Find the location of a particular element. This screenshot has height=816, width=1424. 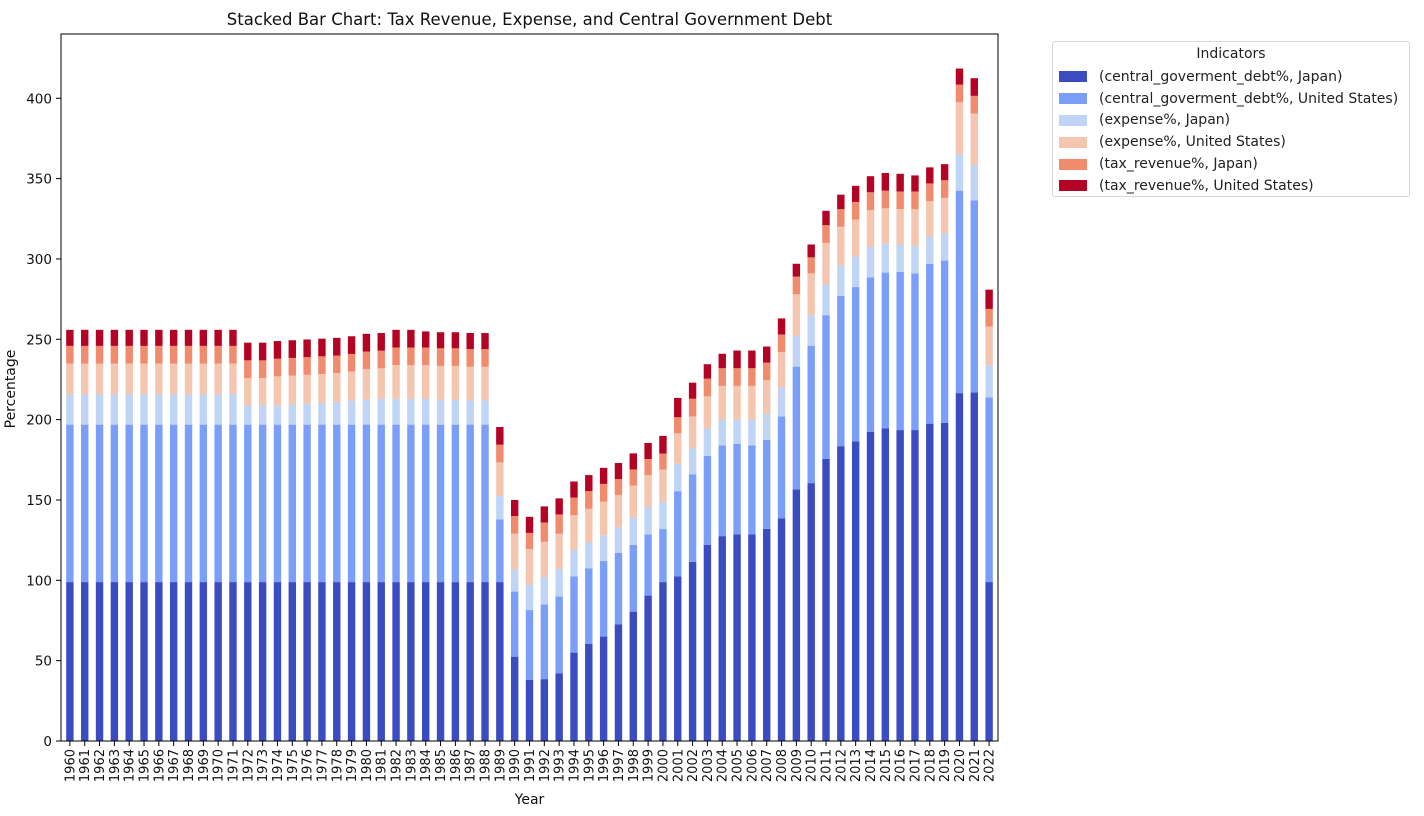

bar-segment-2016-s2 is located at coordinates (900, 258).